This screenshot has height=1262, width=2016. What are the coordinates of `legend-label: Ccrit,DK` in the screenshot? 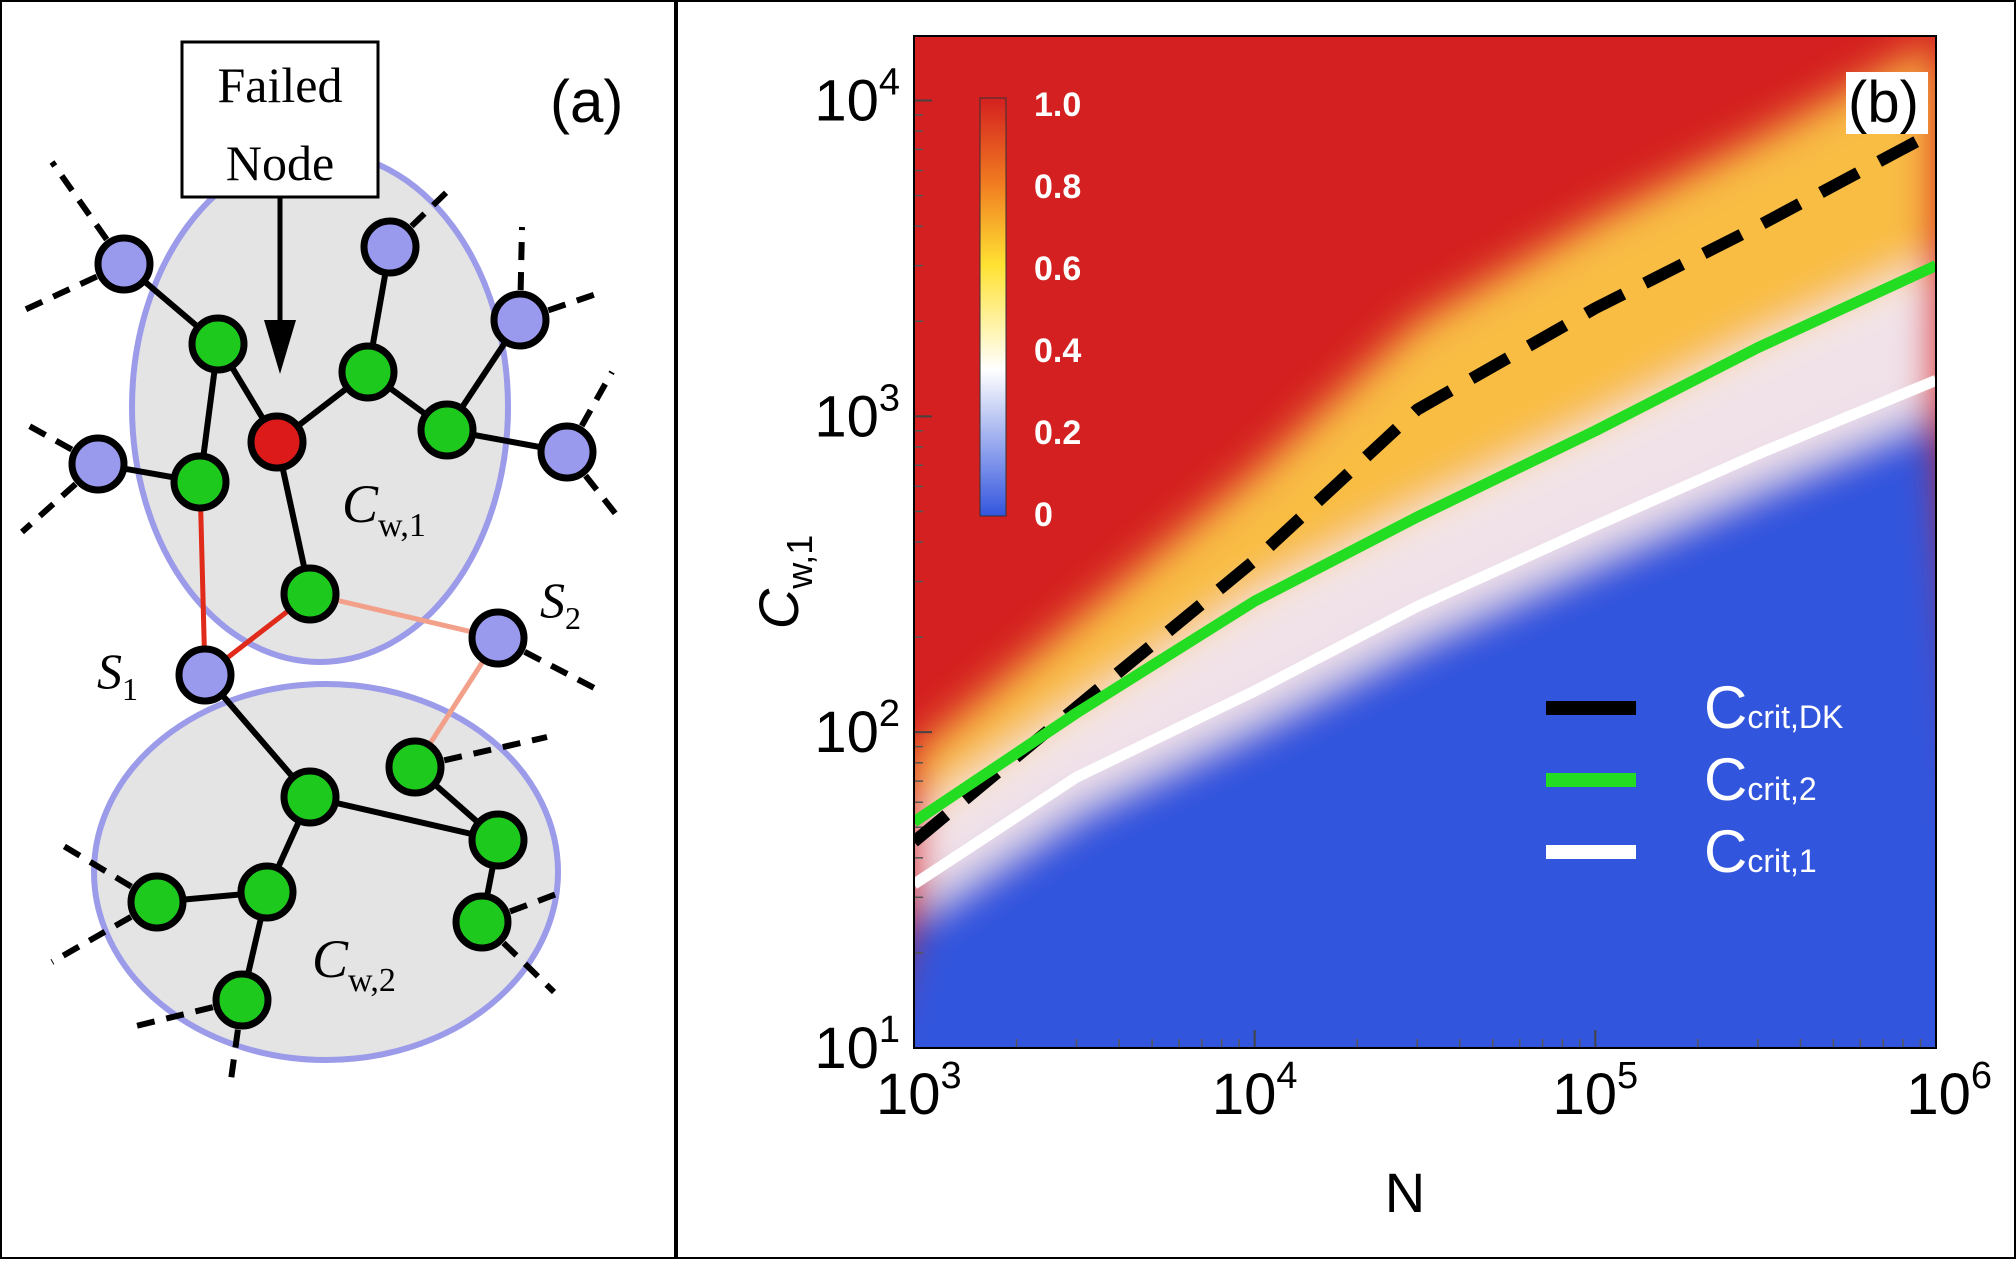 It's located at (1773, 707).